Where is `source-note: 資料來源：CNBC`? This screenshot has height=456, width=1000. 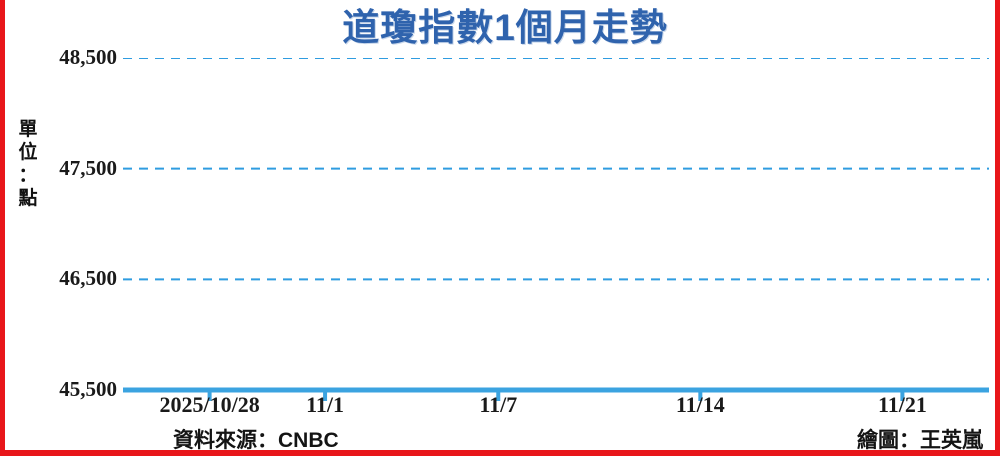
source-note: 資料來源：CNBC is located at coordinates (256, 440).